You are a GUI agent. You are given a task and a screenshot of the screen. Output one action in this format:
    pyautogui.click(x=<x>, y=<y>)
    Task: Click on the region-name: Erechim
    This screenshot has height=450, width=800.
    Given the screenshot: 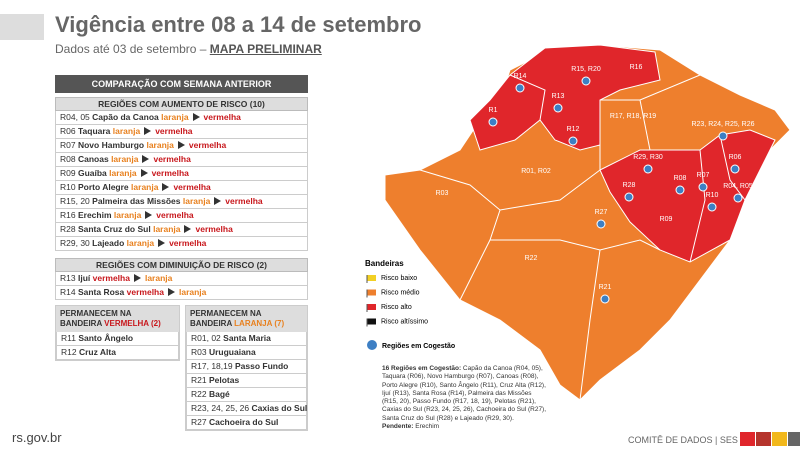 What is the action you would take?
    pyautogui.click(x=94, y=215)
    